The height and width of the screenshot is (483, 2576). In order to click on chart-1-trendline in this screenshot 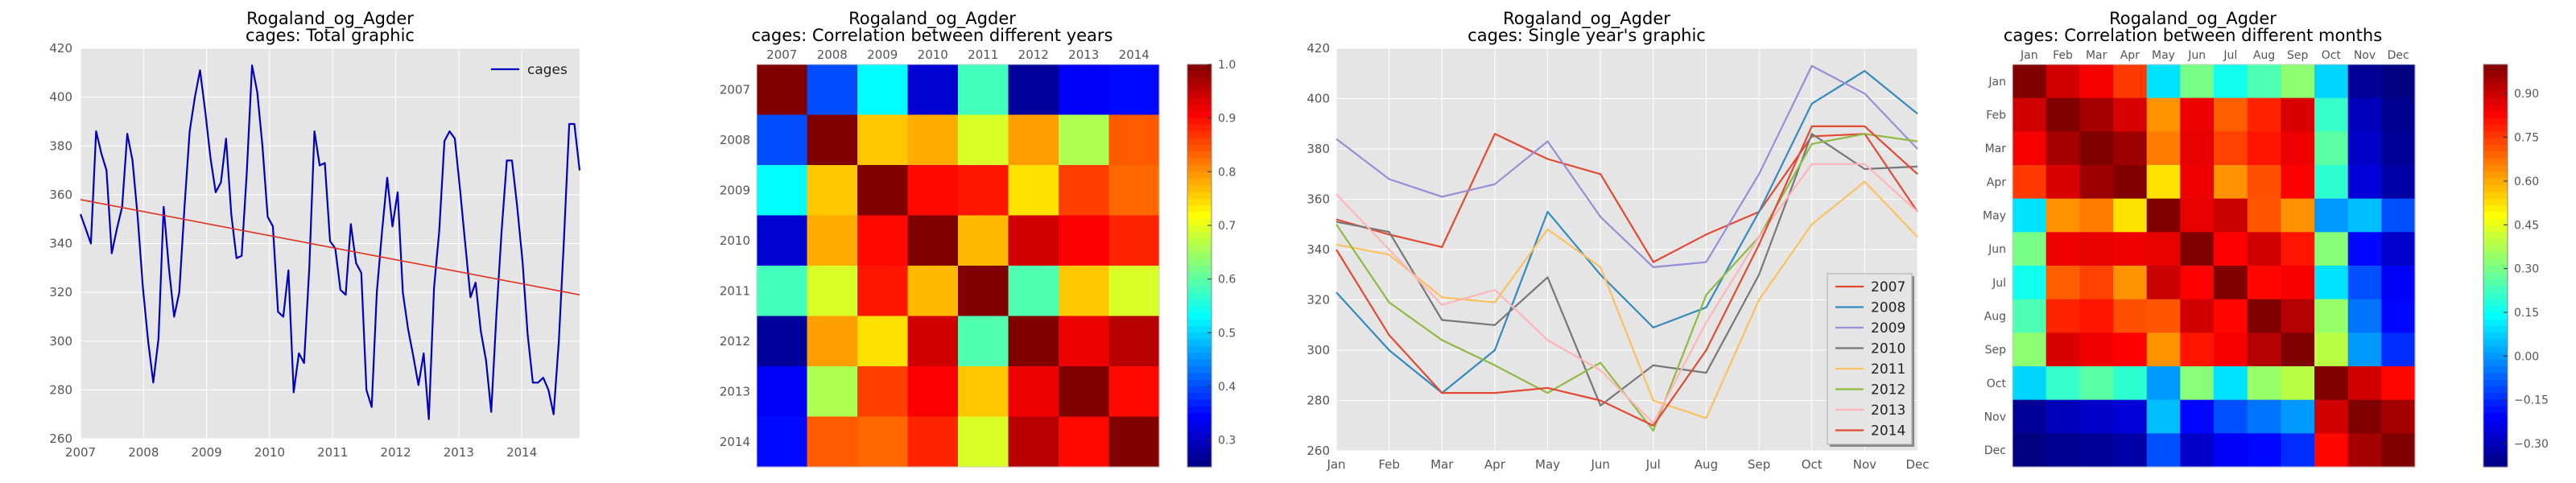, I will do `click(330, 247)`.